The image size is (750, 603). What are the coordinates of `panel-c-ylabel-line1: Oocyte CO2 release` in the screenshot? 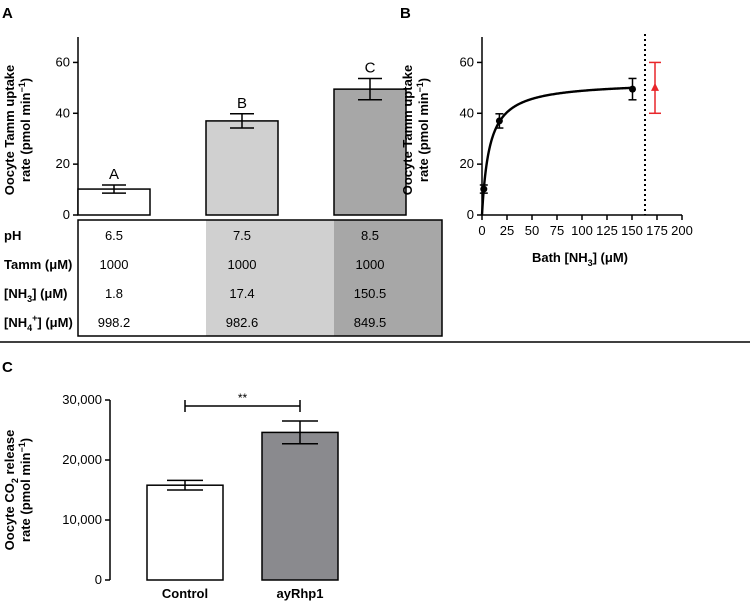 It's located at (11, 490).